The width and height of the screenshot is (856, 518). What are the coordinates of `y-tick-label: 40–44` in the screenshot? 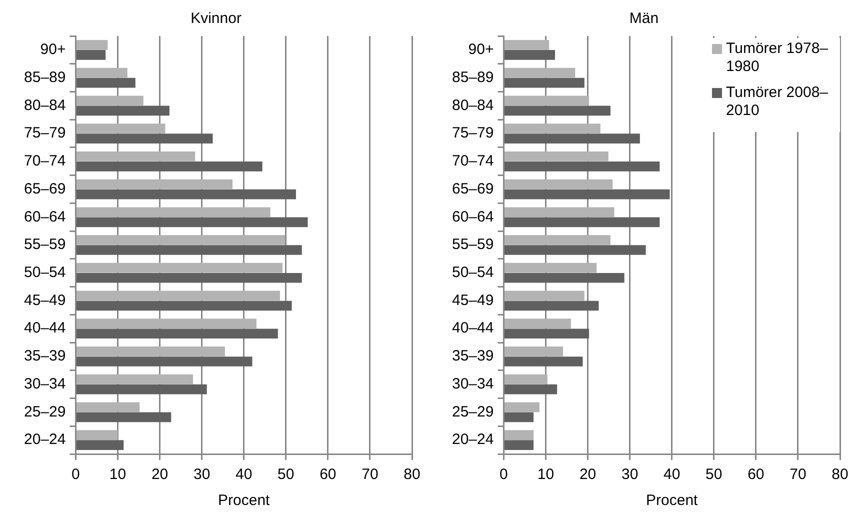 It's located at (45, 328).